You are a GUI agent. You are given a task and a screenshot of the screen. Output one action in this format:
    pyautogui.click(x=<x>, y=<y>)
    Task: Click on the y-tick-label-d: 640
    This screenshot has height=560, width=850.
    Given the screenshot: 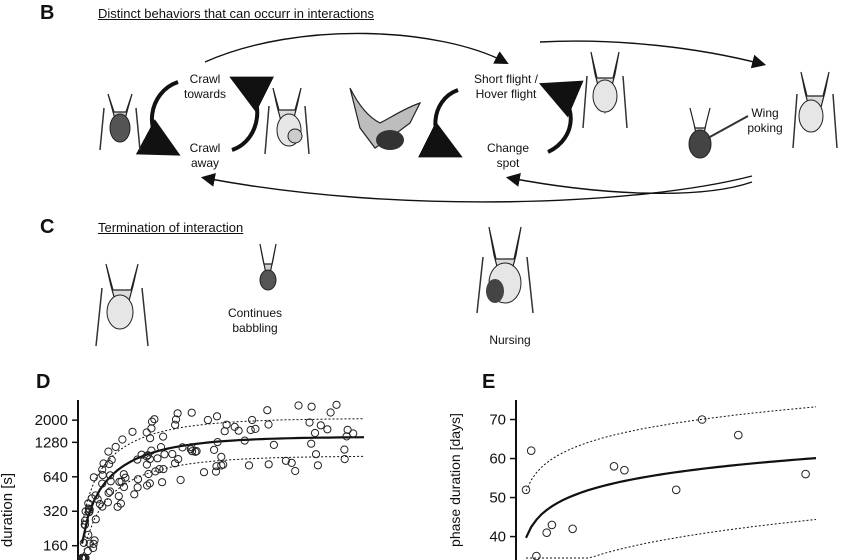 What is the action you would take?
    pyautogui.click(x=55, y=477)
    